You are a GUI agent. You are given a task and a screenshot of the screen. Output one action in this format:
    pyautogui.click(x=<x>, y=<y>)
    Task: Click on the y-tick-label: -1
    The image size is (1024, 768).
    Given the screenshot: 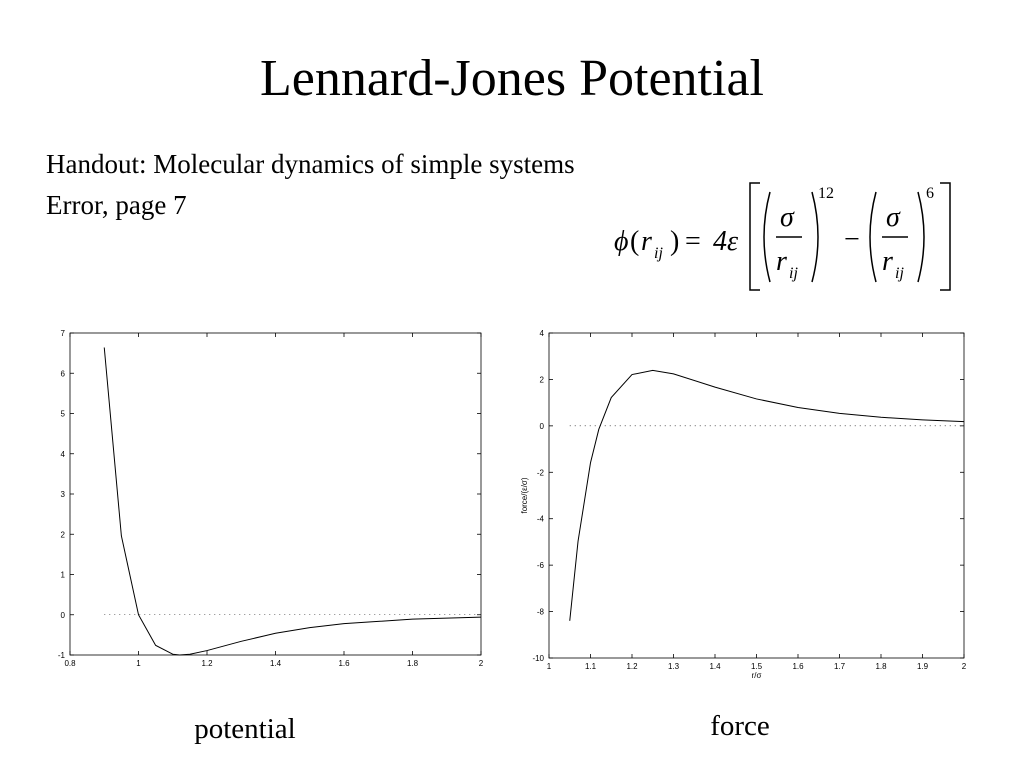 What is the action you would take?
    pyautogui.click(x=62, y=655)
    